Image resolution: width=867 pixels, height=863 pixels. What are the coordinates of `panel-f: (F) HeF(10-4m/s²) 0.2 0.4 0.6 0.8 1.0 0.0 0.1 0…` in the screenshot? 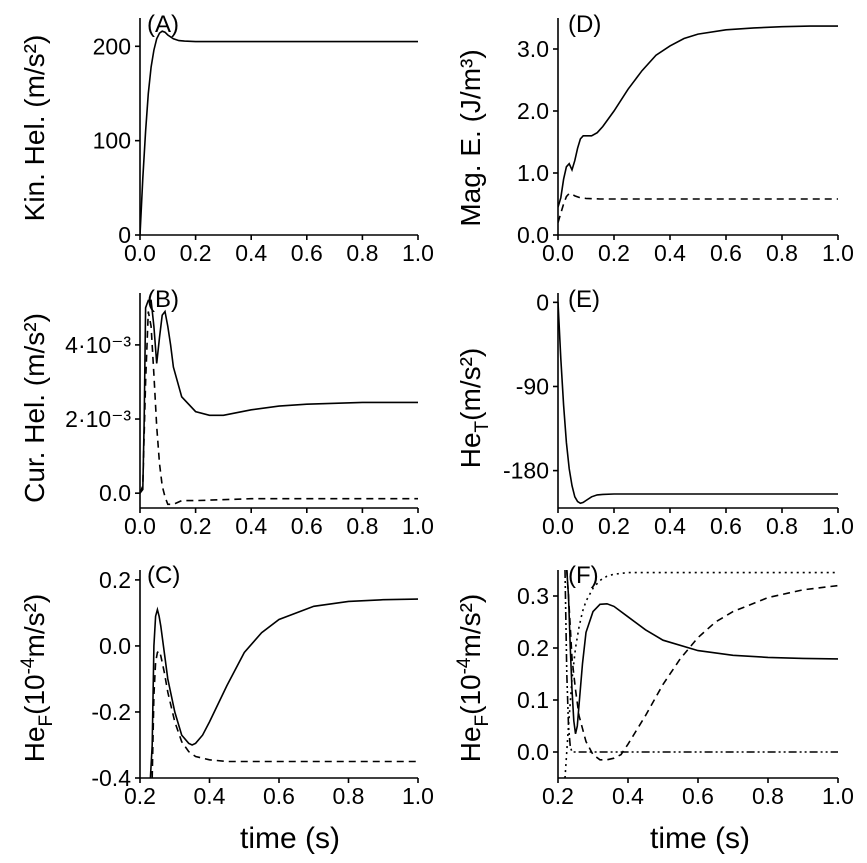 It's located at (654, 685).